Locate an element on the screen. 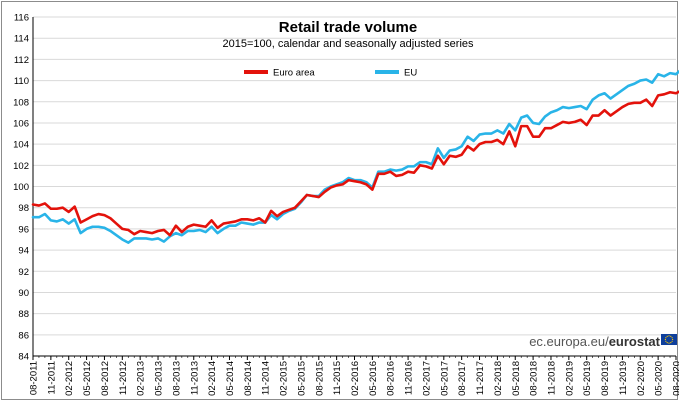  x-tick-label: 05-2020 is located at coordinates (659, 378).